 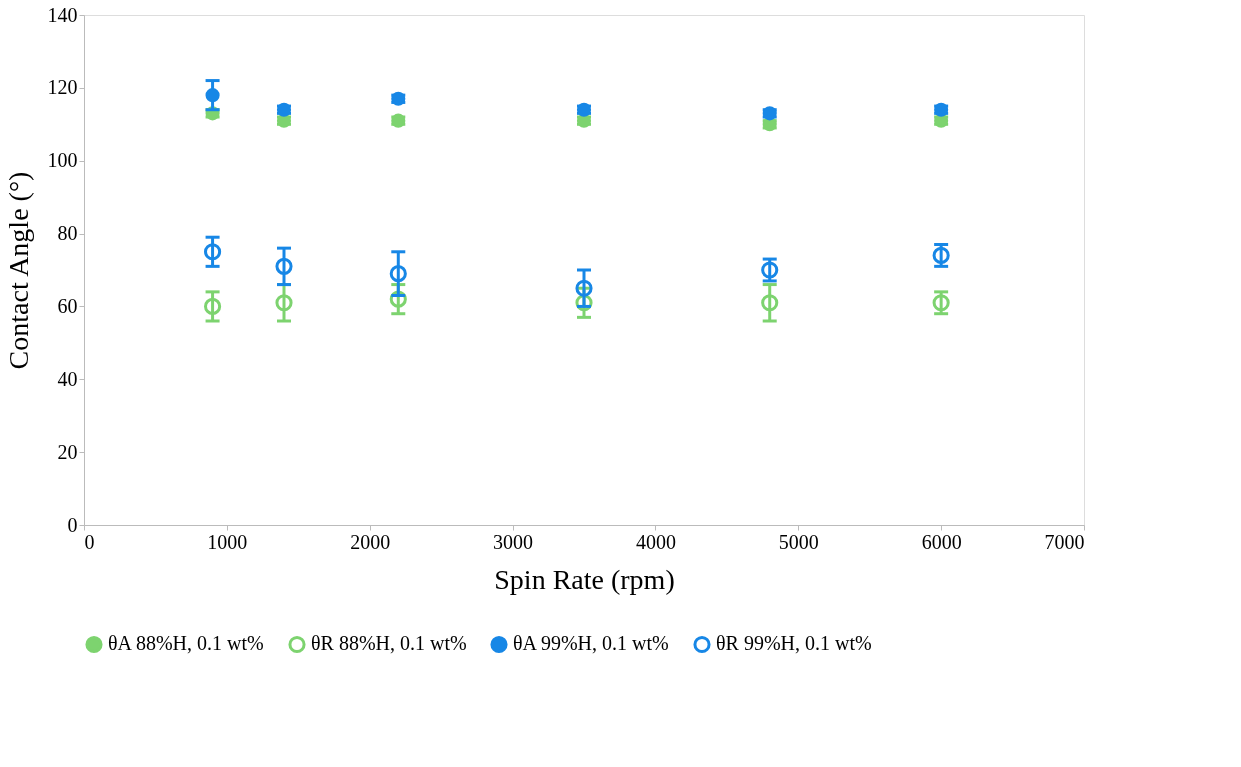 What do you see at coordinates (18, 270) in the screenshot?
I see `y-axis-title: Contact Angle (°)` at bounding box center [18, 270].